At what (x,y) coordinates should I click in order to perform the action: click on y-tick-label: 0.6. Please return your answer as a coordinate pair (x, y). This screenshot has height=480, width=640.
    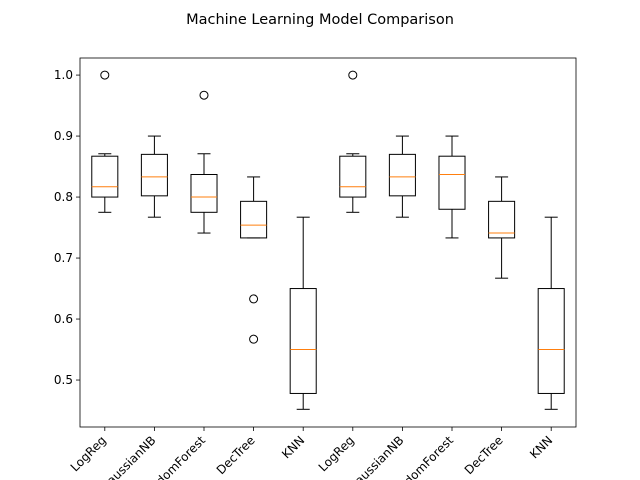
    Looking at the image, I should click on (63, 319).